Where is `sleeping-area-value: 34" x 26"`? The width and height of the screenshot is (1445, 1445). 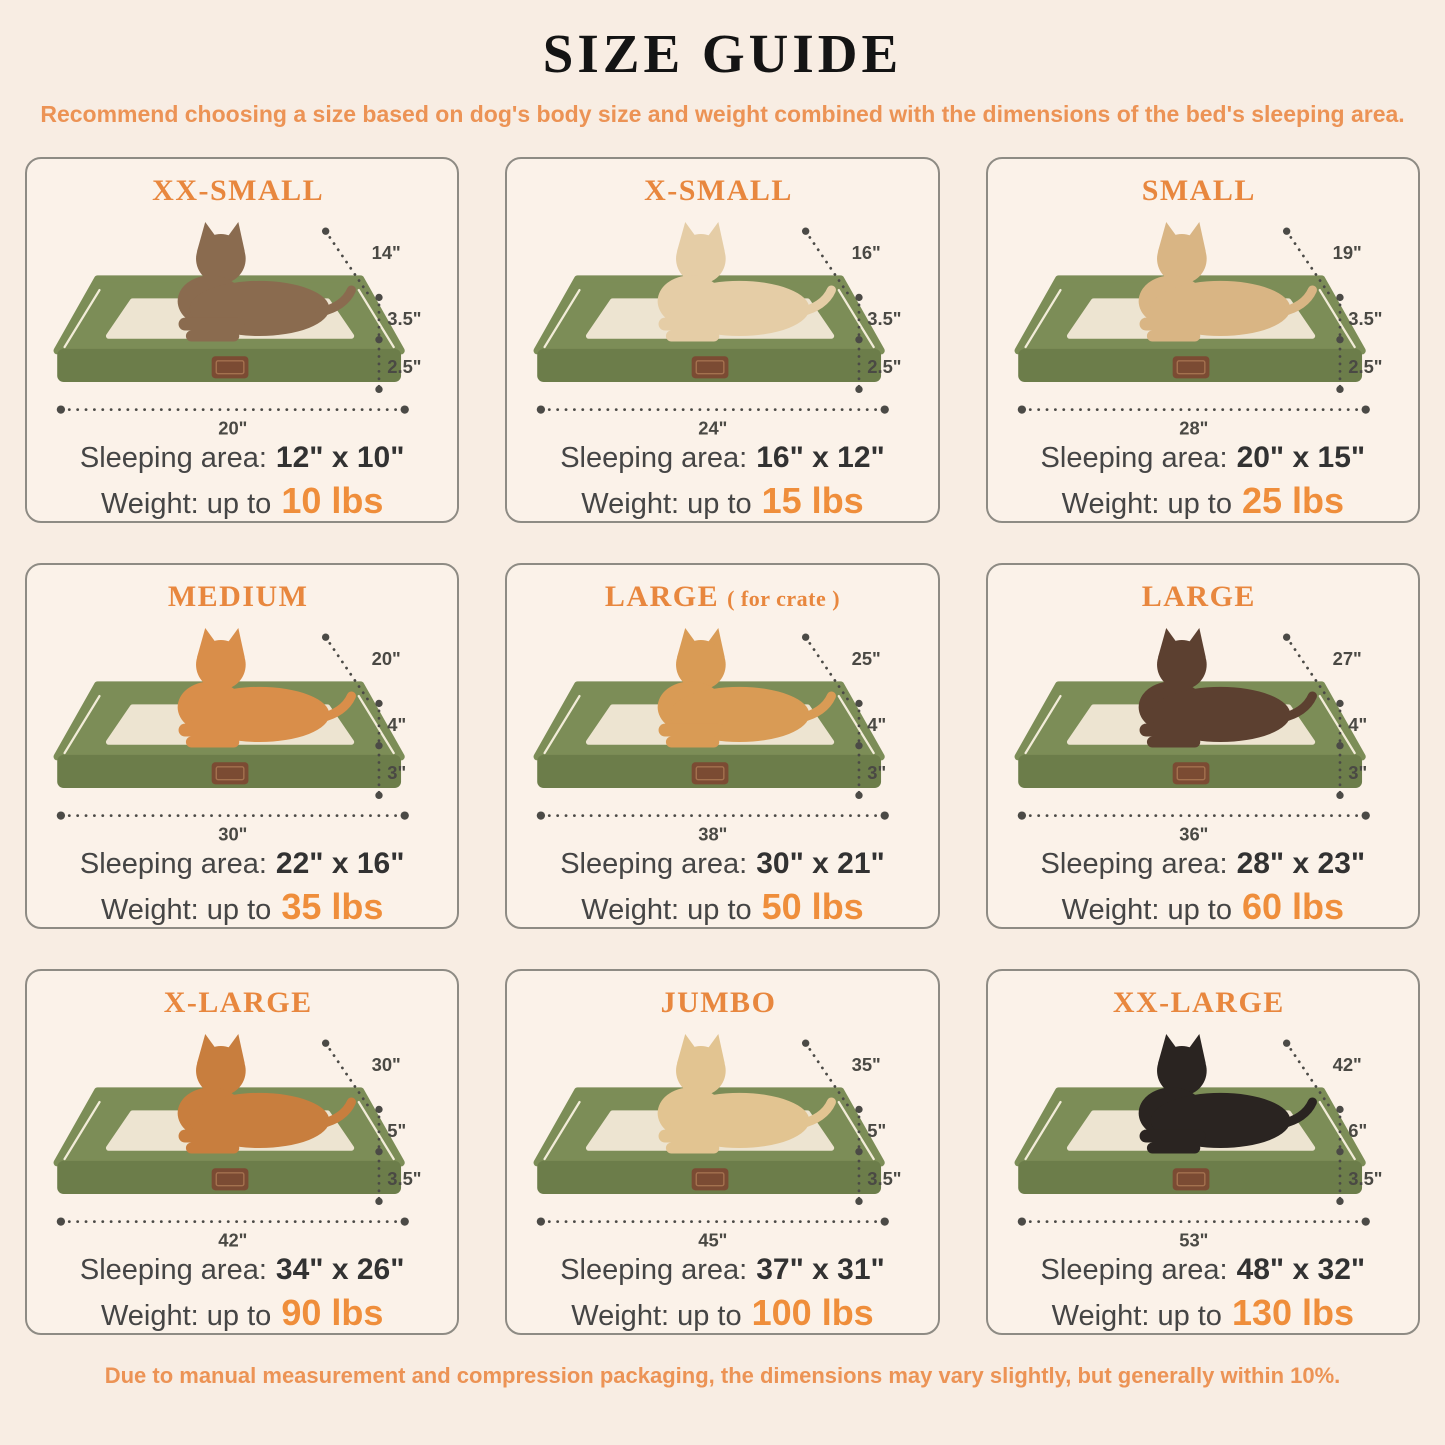 sleeping-area-value: 34" x 26" is located at coordinates (340, 1269).